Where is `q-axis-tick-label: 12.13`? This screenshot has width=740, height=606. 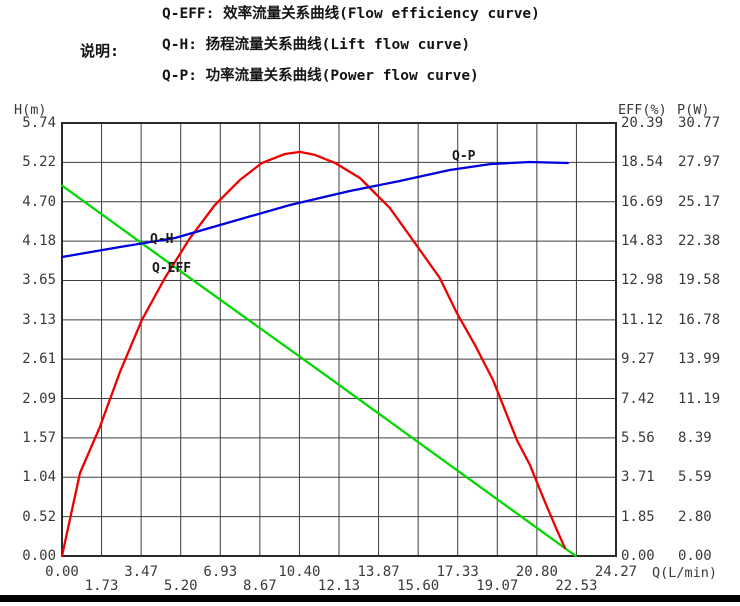 q-axis-tick-label: 12.13 is located at coordinates (339, 586).